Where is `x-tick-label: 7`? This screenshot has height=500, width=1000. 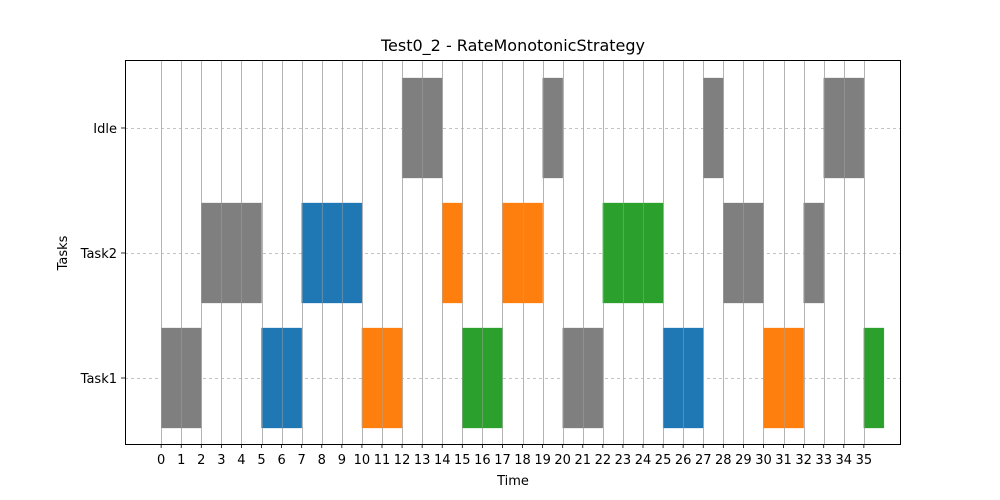
x-tick-label: 7 is located at coordinates (302, 460).